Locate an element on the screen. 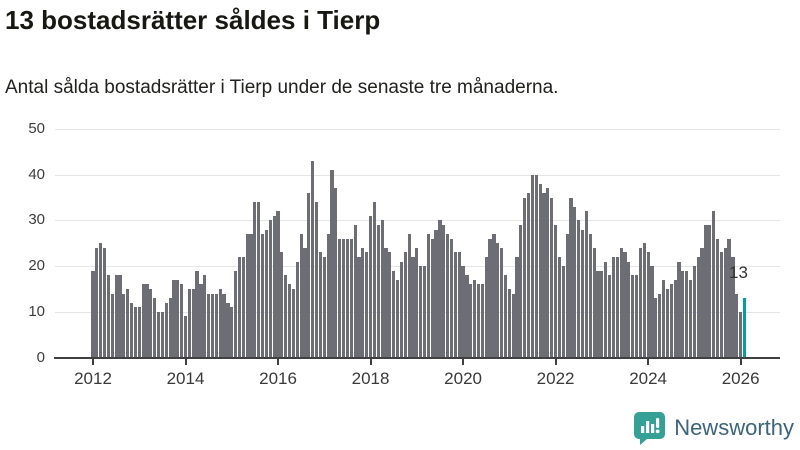 The height and width of the screenshot is (450, 800). x-axis-tick-label: 2024 is located at coordinates (648, 378).